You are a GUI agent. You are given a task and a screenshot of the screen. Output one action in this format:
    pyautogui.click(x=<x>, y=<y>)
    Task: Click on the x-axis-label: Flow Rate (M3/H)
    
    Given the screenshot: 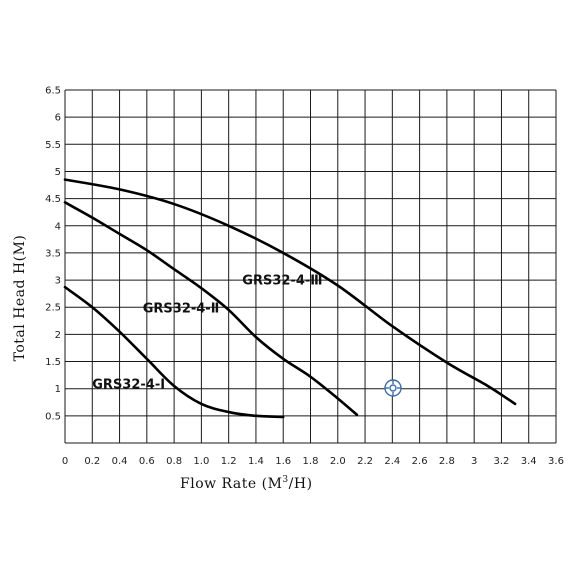 What is the action you would take?
    pyautogui.click(x=246, y=483)
    